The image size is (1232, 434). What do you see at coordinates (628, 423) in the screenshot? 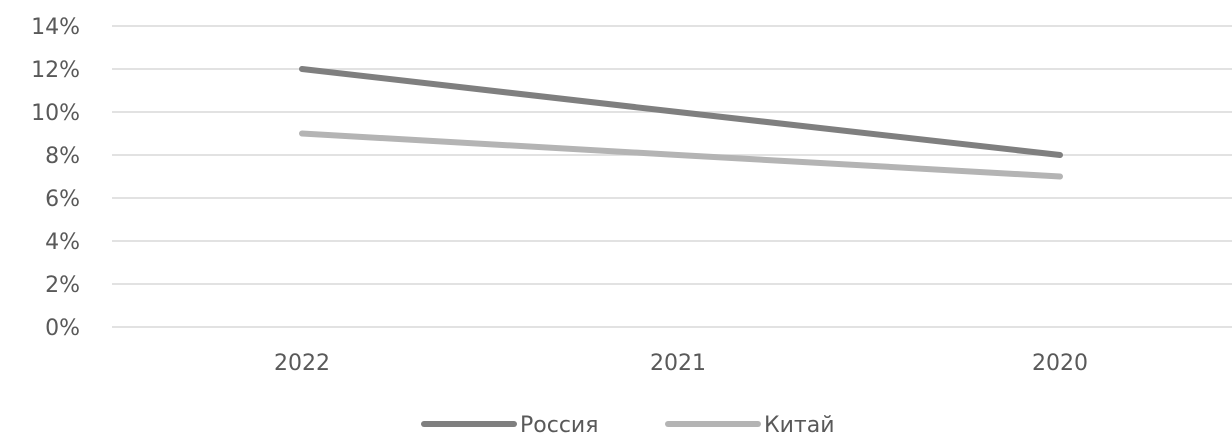
I see `legend: Россия Китай` at bounding box center [628, 423].